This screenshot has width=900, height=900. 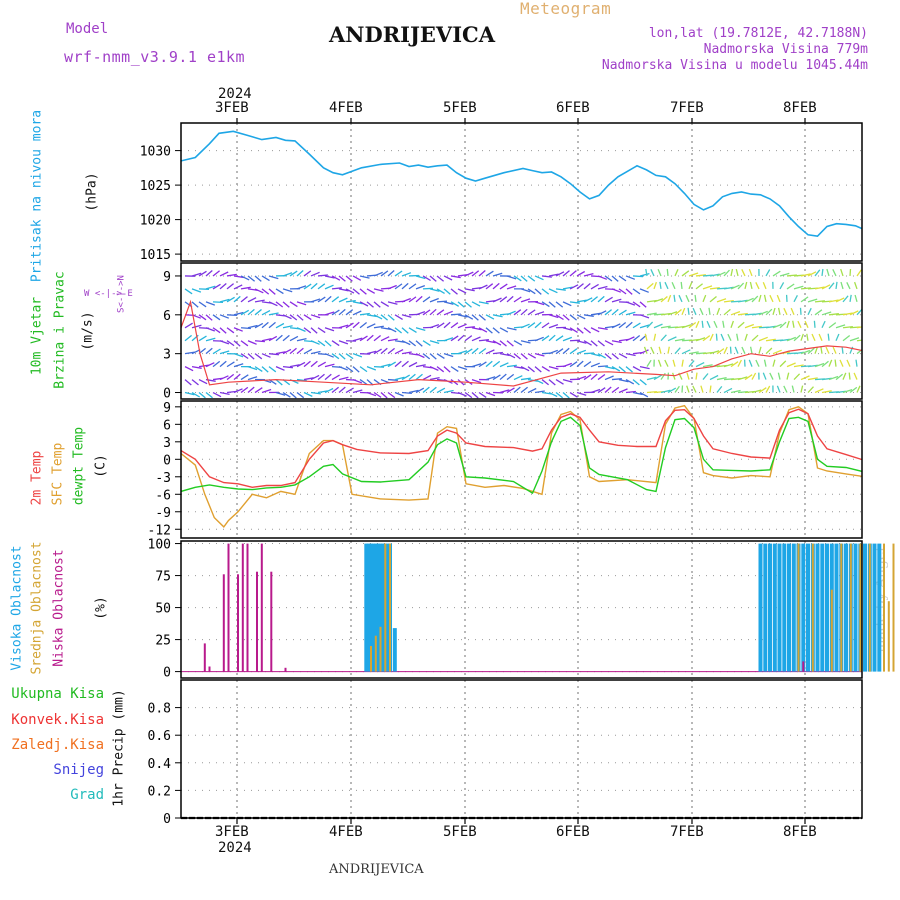 What do you see at coordinates (687, 108) in the screenshot?
I see `top-day-label: 7FEB` at bounding box center [687, 108].